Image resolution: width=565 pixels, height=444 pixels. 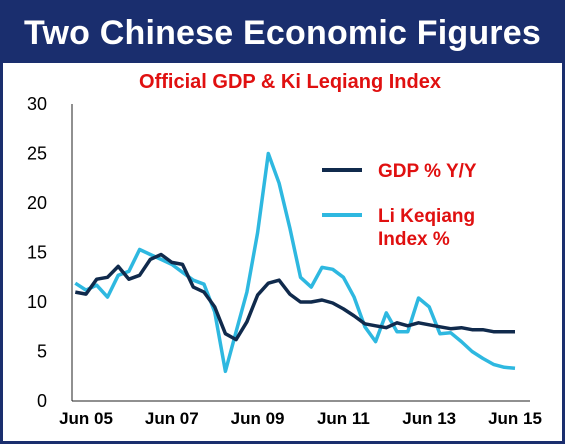 What do you see at coordinates (37, 253) in the screenshot?
I see `y-tick-label: 15` at bounding box center [37, 253].